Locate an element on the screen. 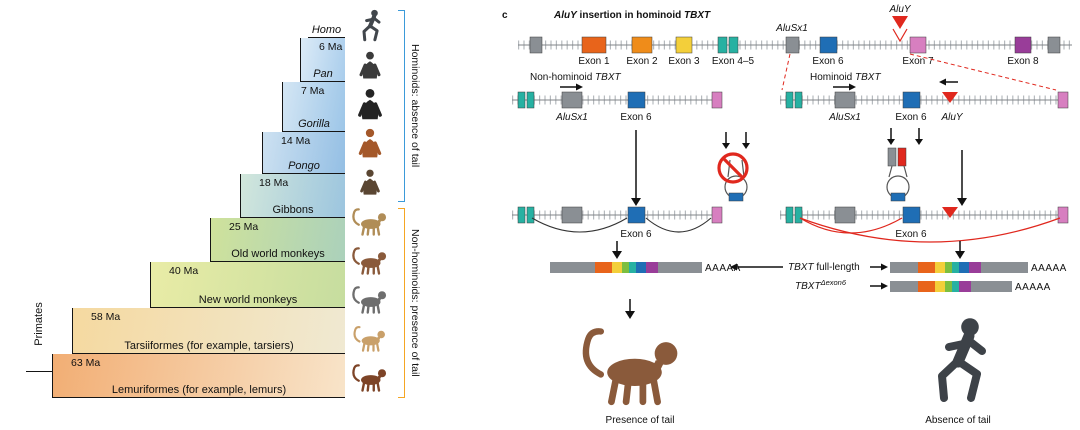 The width and height of the screenshot is (1080, 430). gibbon-illustration is located at coordinates (370, 181).